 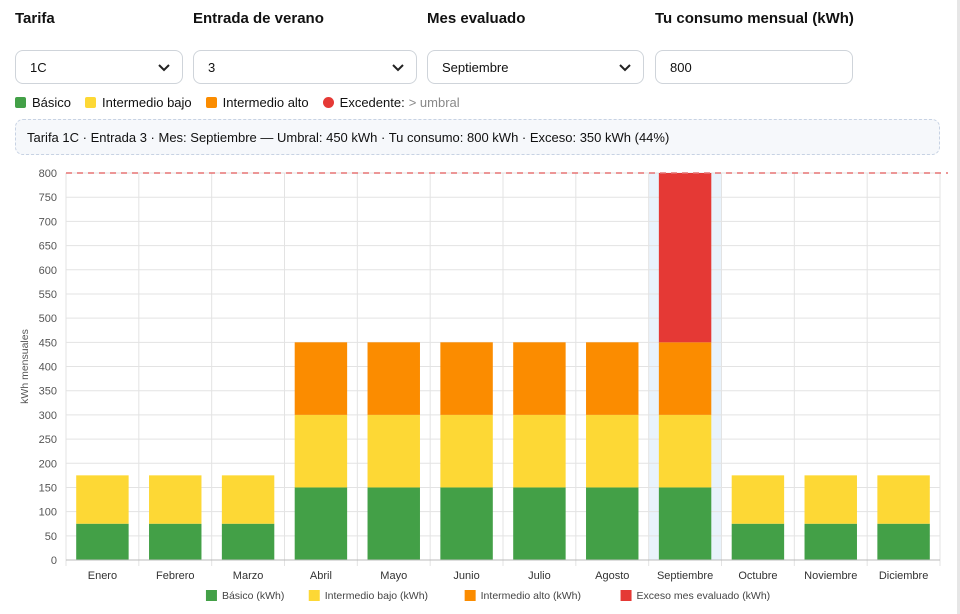 I want to click on intermedio-bajo-swatch, so click(x=91, y=102).